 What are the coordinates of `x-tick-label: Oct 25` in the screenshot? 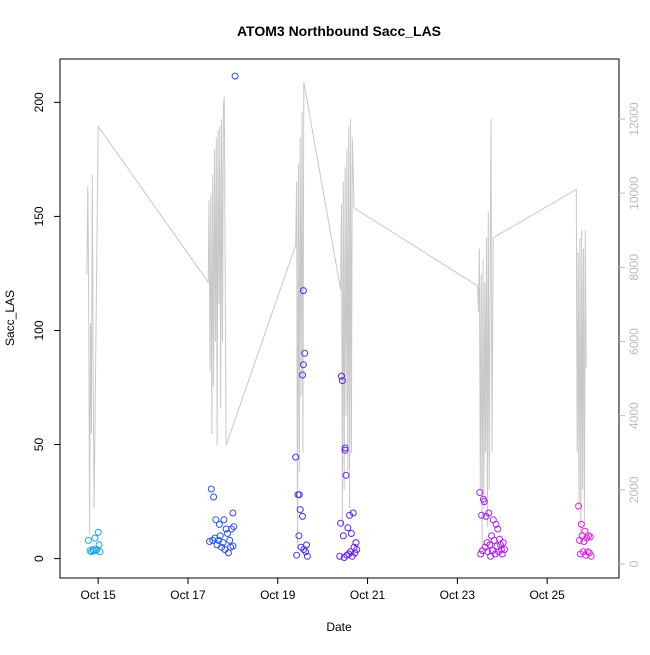 It's located at (547, 595).